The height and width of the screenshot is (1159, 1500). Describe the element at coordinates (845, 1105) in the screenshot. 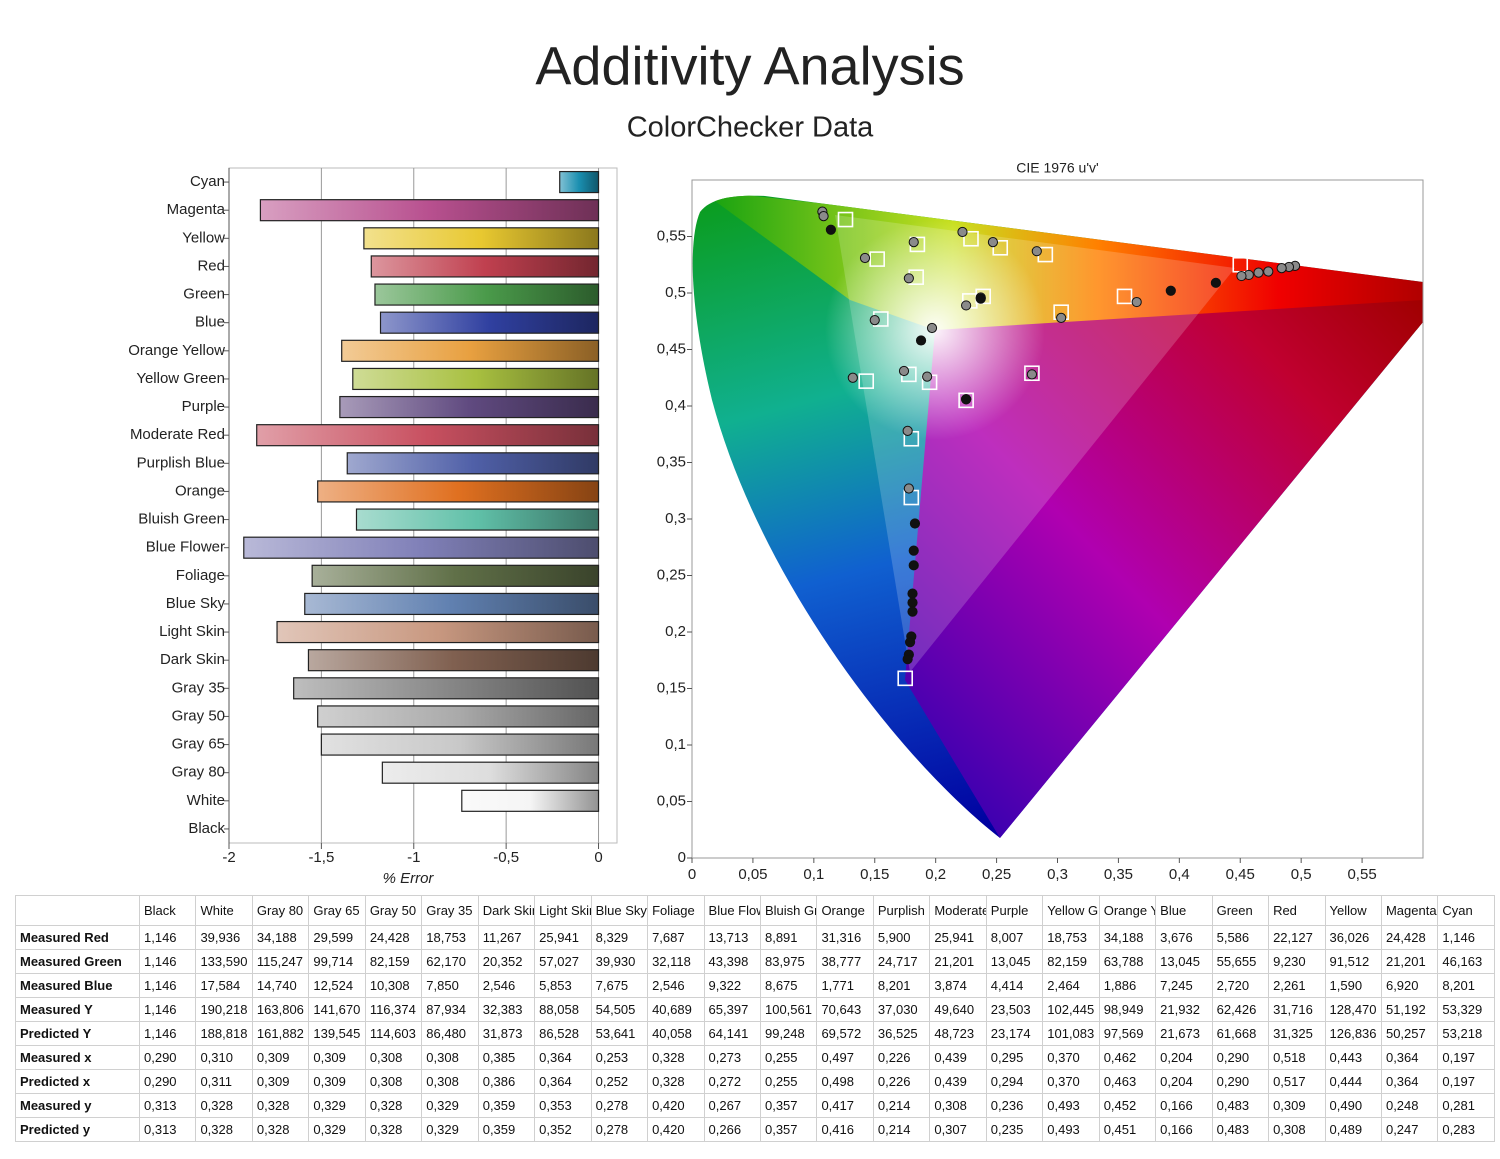

I see `cell: 0,417` at that location.